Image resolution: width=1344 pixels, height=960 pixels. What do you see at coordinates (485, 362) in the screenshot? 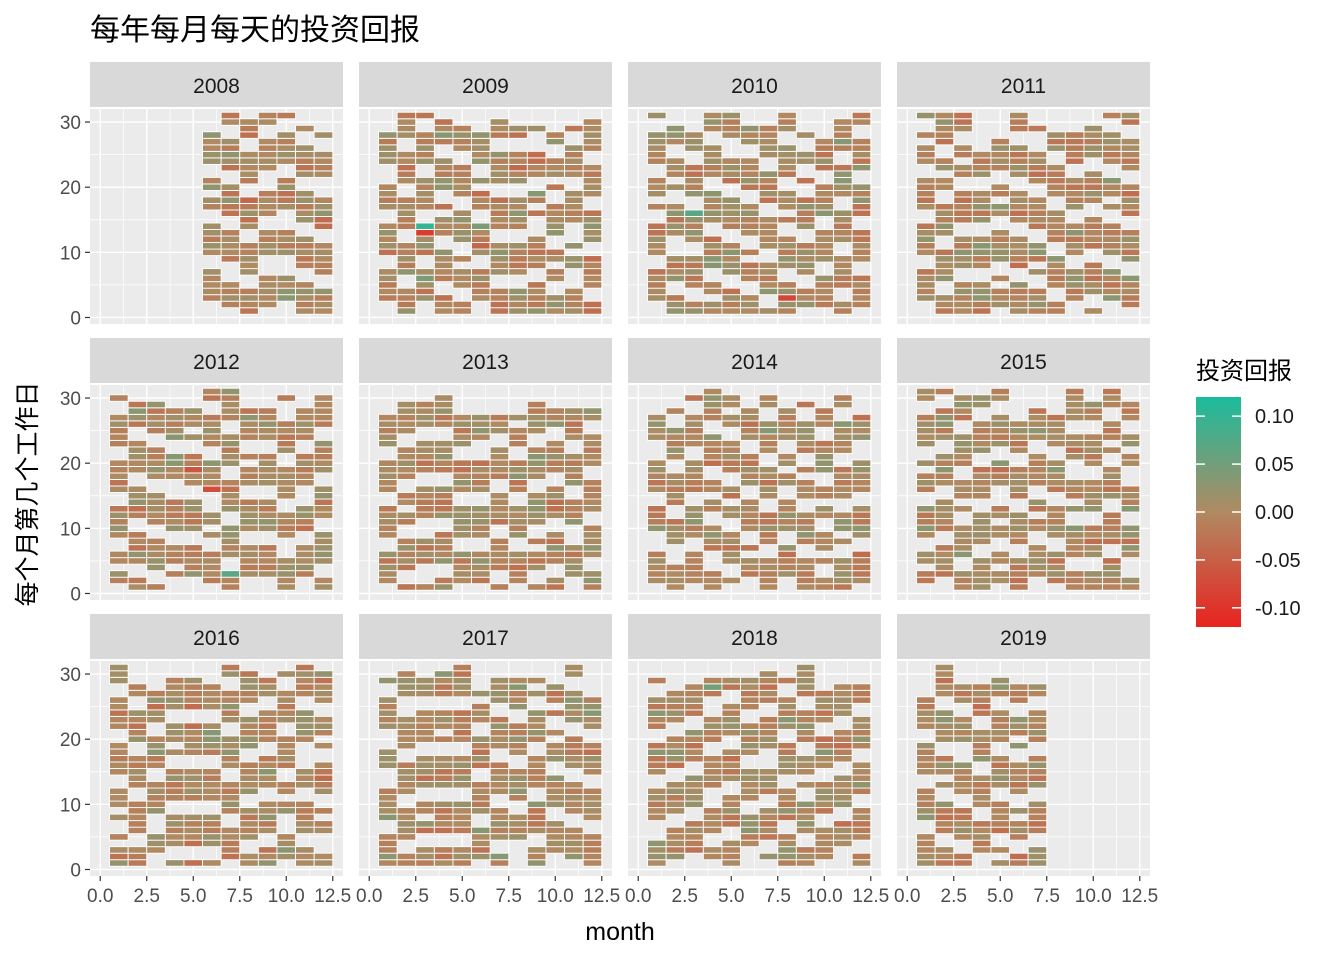
I see `facet-strip-label: 2013` at bounding box center [485, 362].